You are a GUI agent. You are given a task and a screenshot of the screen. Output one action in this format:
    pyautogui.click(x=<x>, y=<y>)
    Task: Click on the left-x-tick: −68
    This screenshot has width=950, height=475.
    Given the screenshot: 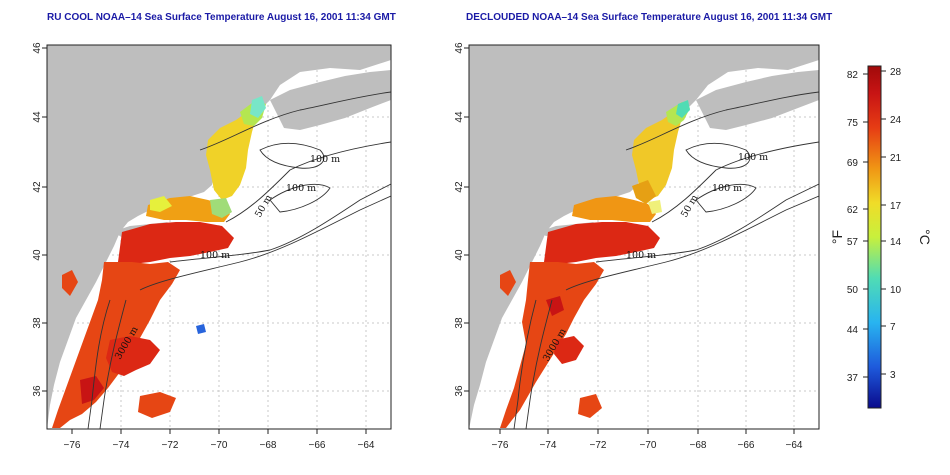 What is the action you would take?
    pyautogui.click(x=268, y=445)
    